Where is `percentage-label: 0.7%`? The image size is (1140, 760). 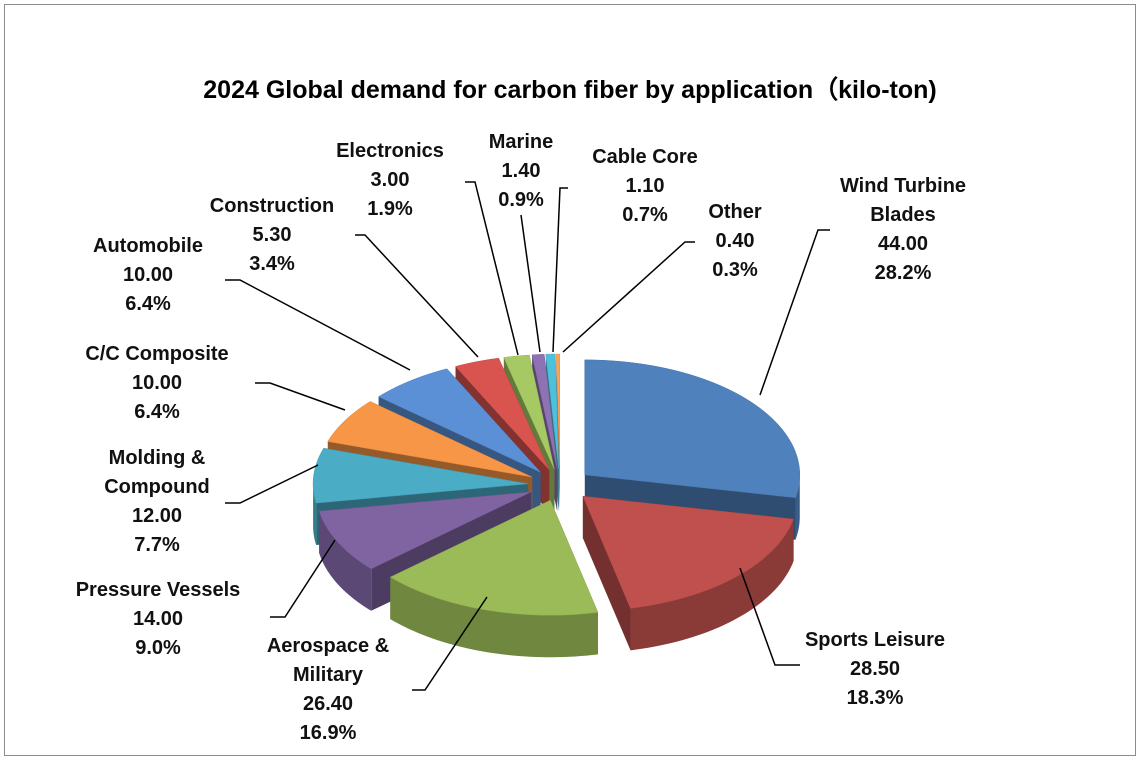
percentage-label: 0.7% is located at coordinates (645, 215).